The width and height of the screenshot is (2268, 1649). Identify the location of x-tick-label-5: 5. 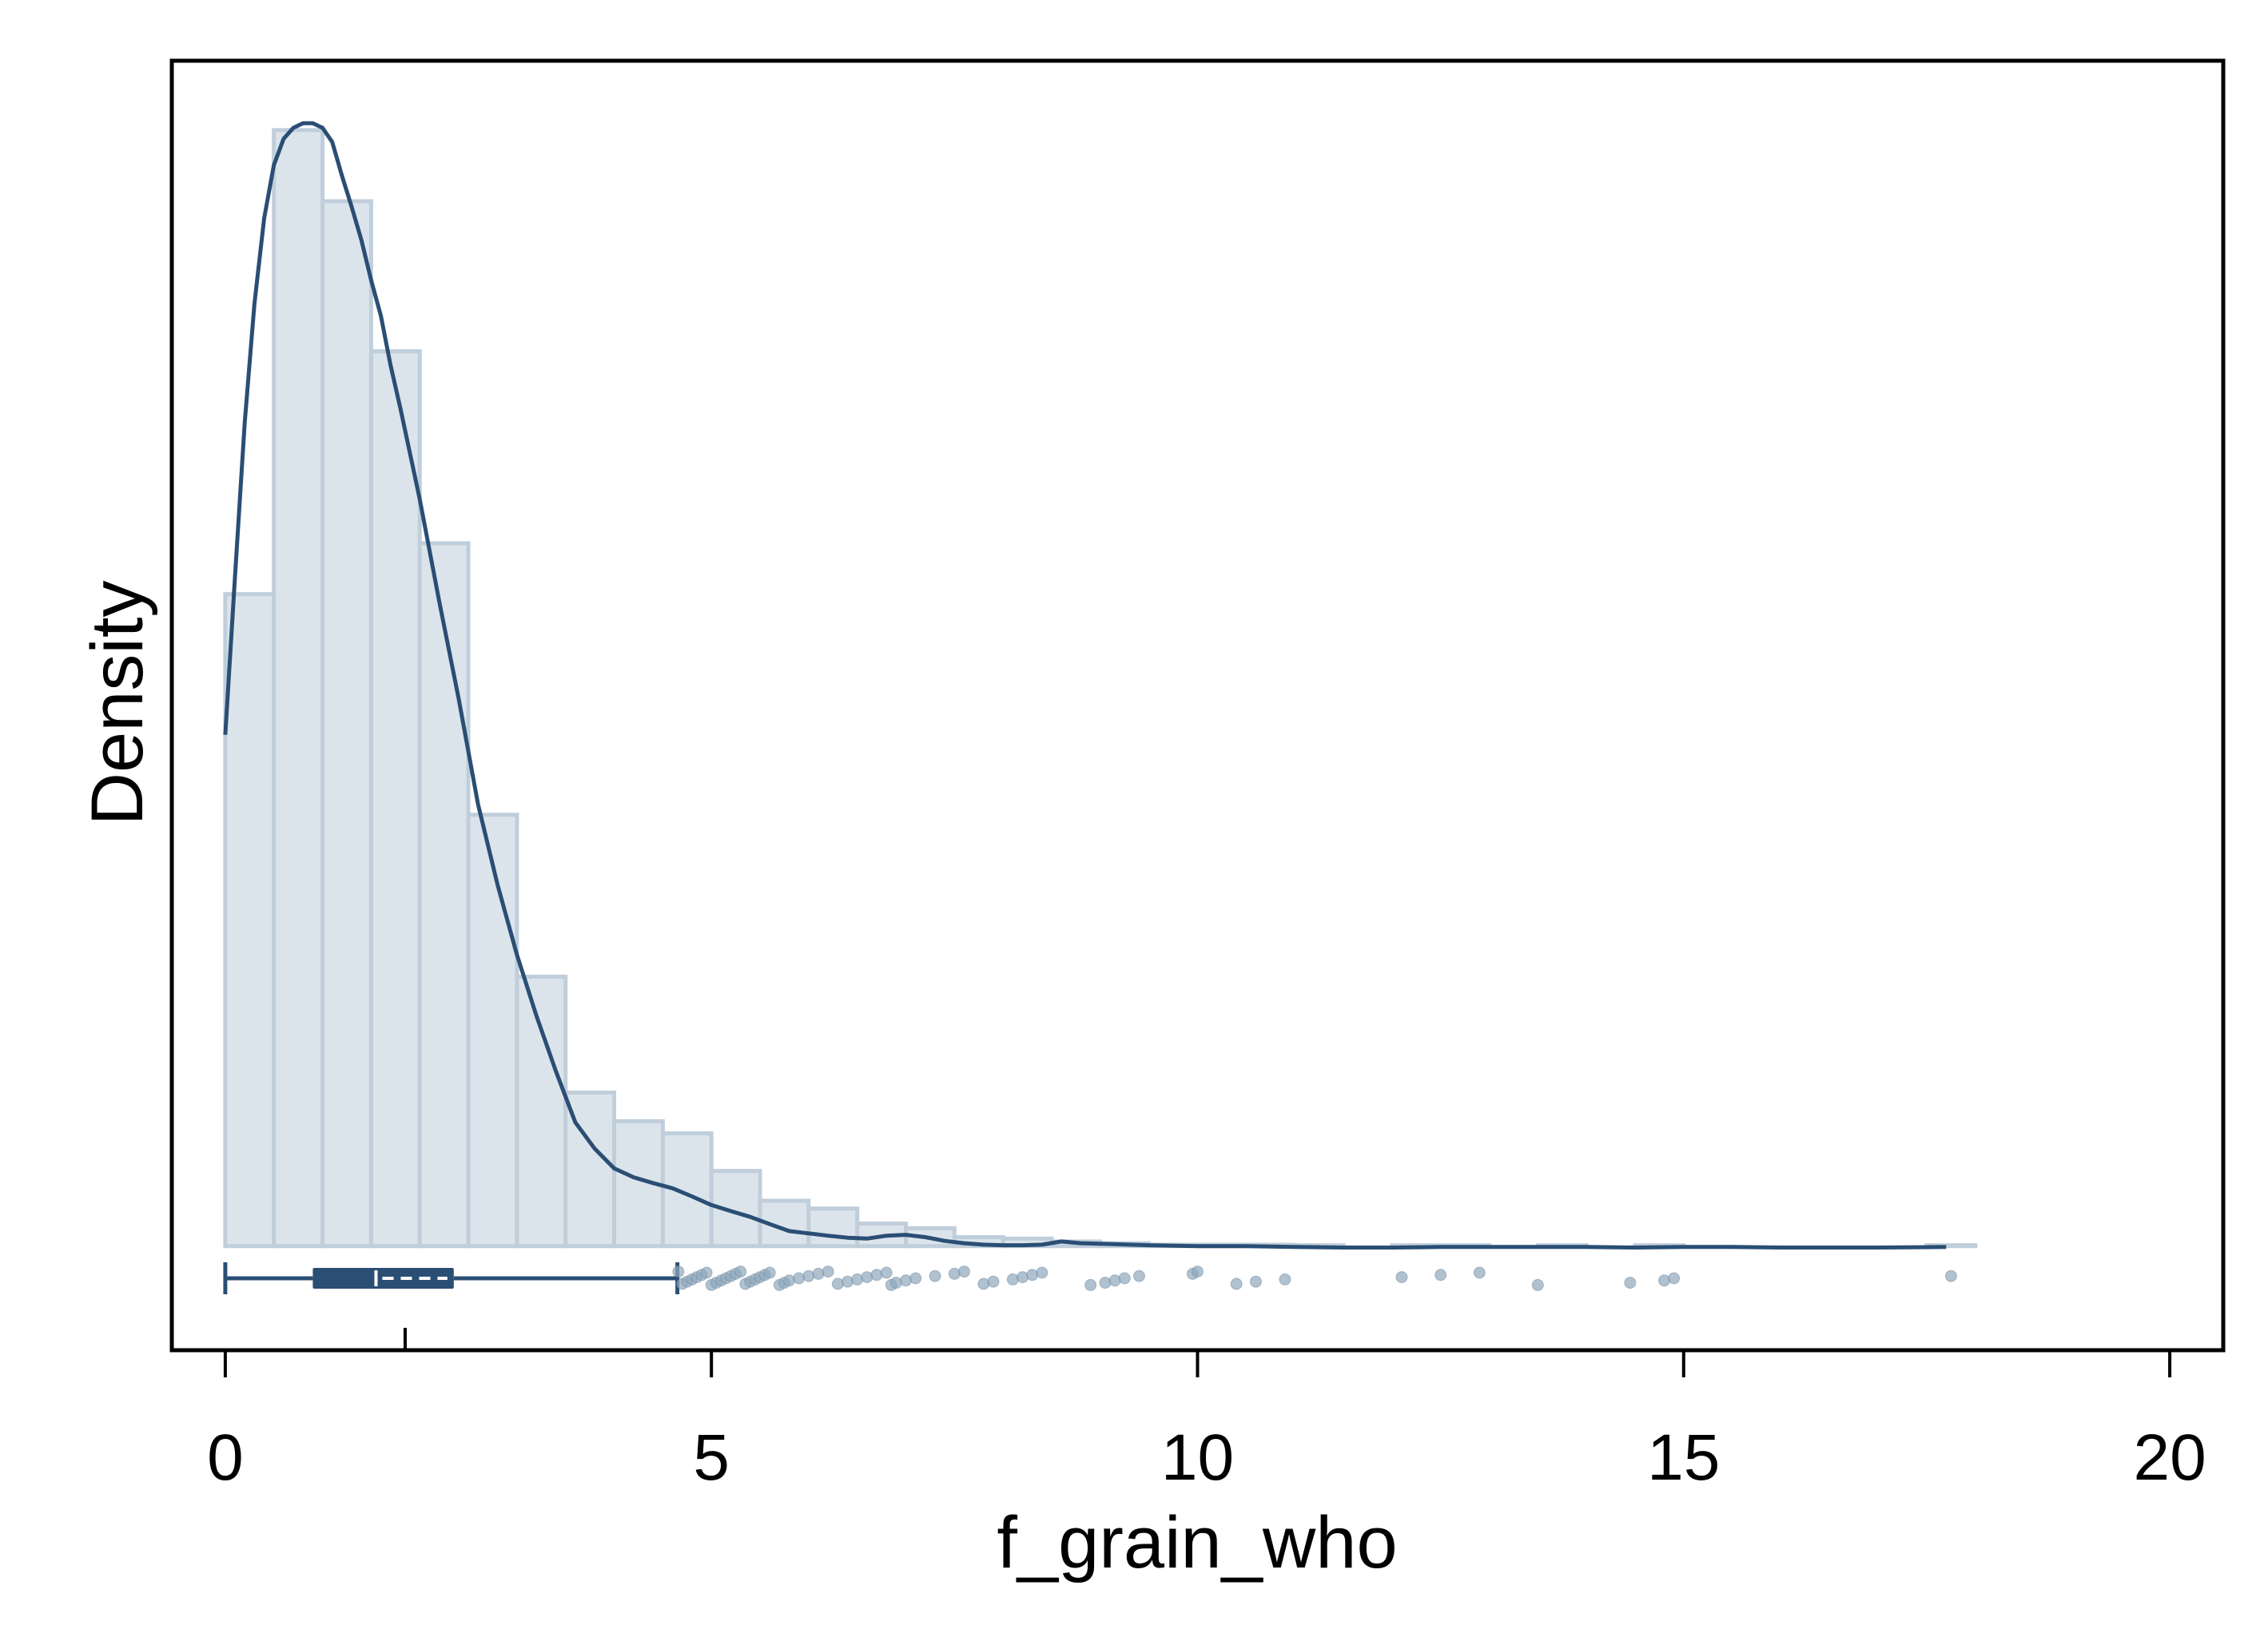
(711, 1457).